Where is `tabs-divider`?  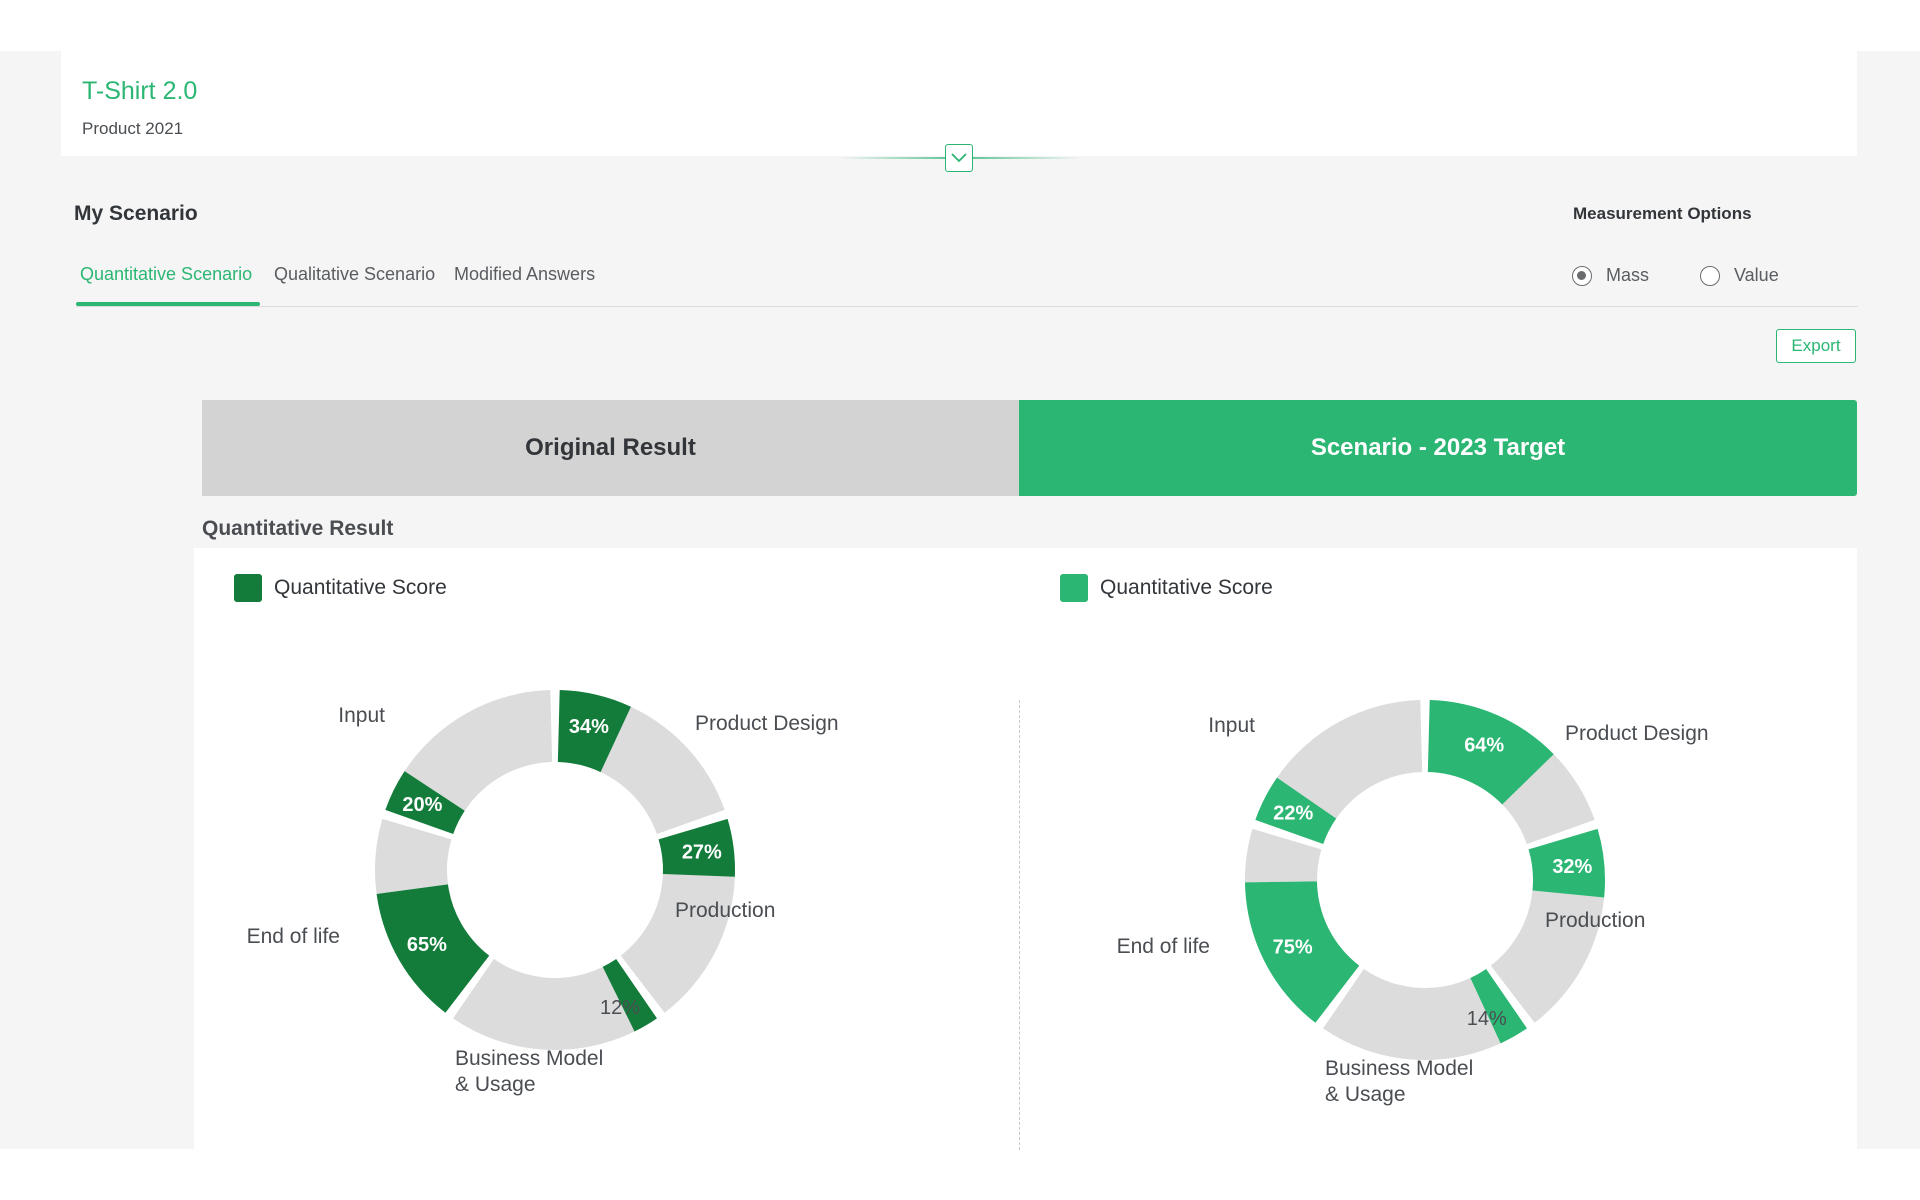
tabs-divider is located at coordinates (967, 306).